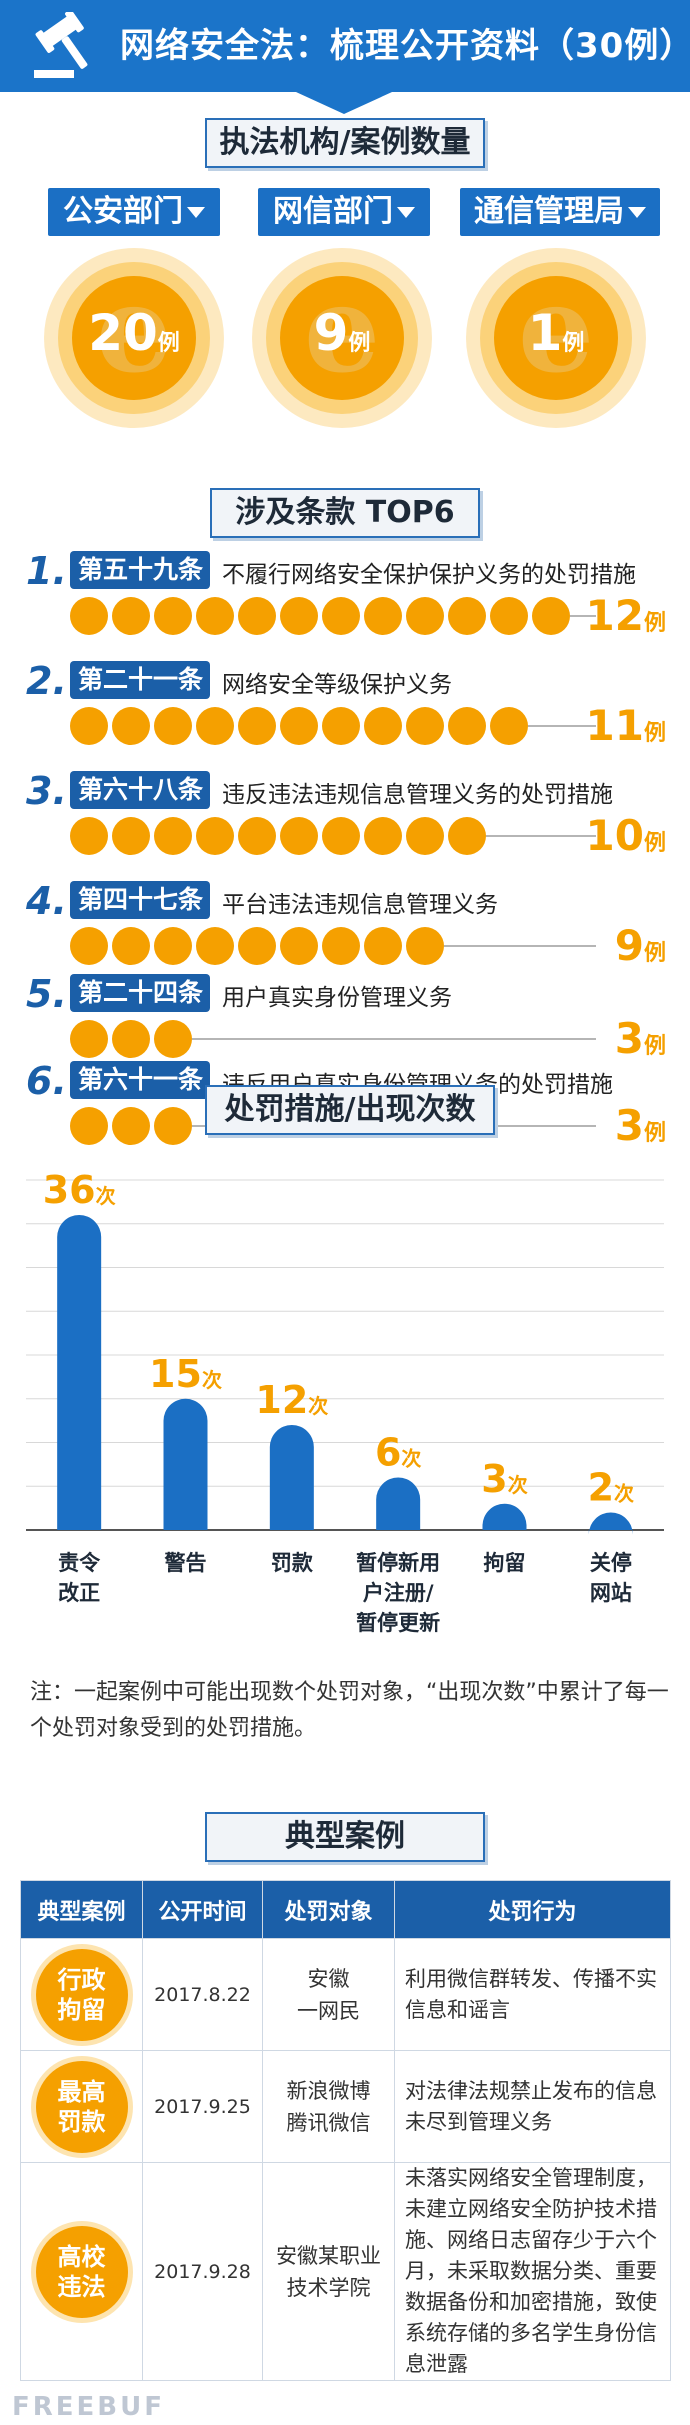  What do you see at coordinates (88, 2407) in the screenshot?
I see `watermark: FREEBUF` at bounding box center [88, 2407].